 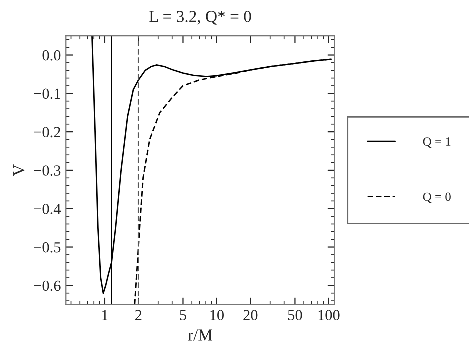 I want to click on y-axis-title: V, so click(x=19, y=170).